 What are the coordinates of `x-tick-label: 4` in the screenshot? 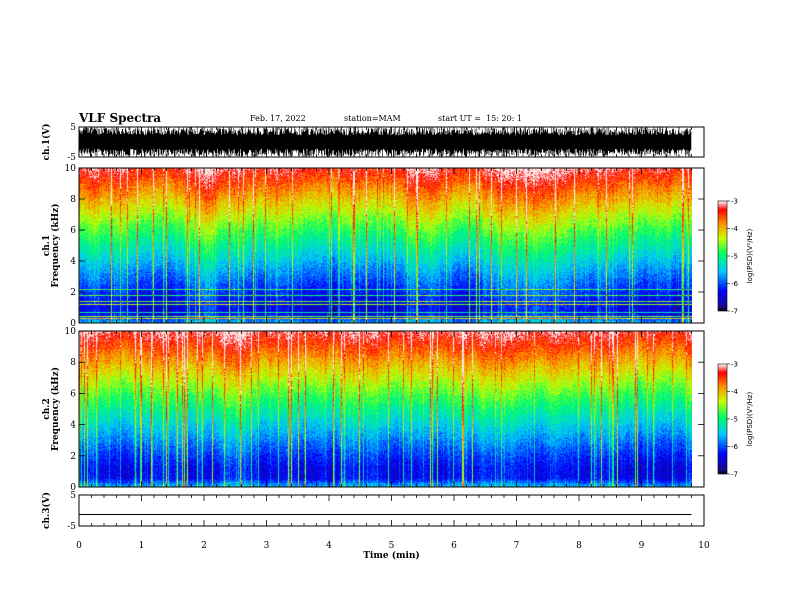 It's located at (329, 546).